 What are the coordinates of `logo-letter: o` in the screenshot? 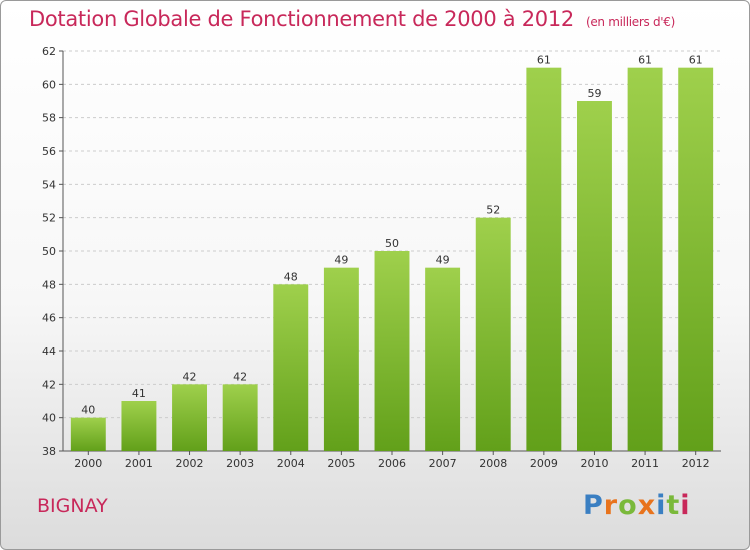 It's located at (628, 505).